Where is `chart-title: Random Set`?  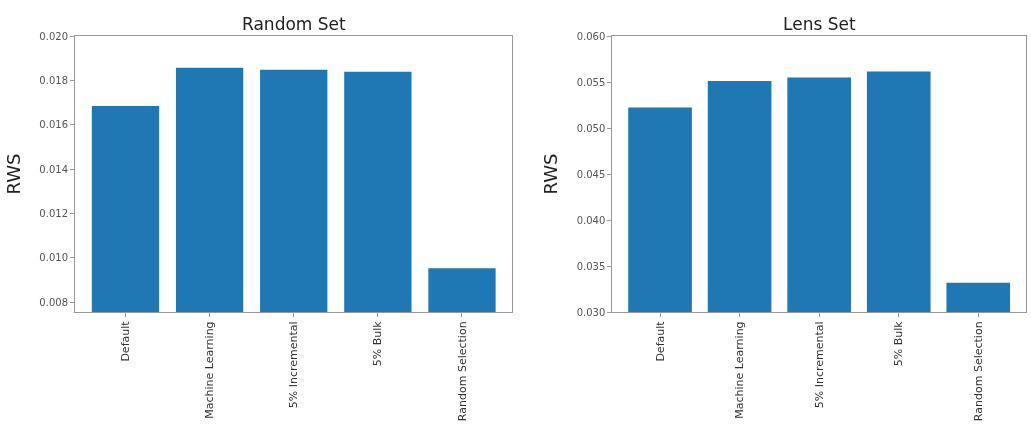 chart-title: Random Set is located at coordinates (294, 24).